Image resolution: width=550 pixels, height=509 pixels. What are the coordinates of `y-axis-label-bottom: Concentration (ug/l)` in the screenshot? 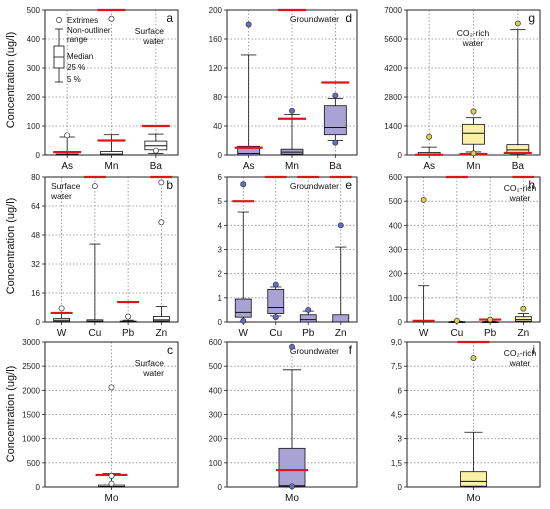 It's located at (11, 414).